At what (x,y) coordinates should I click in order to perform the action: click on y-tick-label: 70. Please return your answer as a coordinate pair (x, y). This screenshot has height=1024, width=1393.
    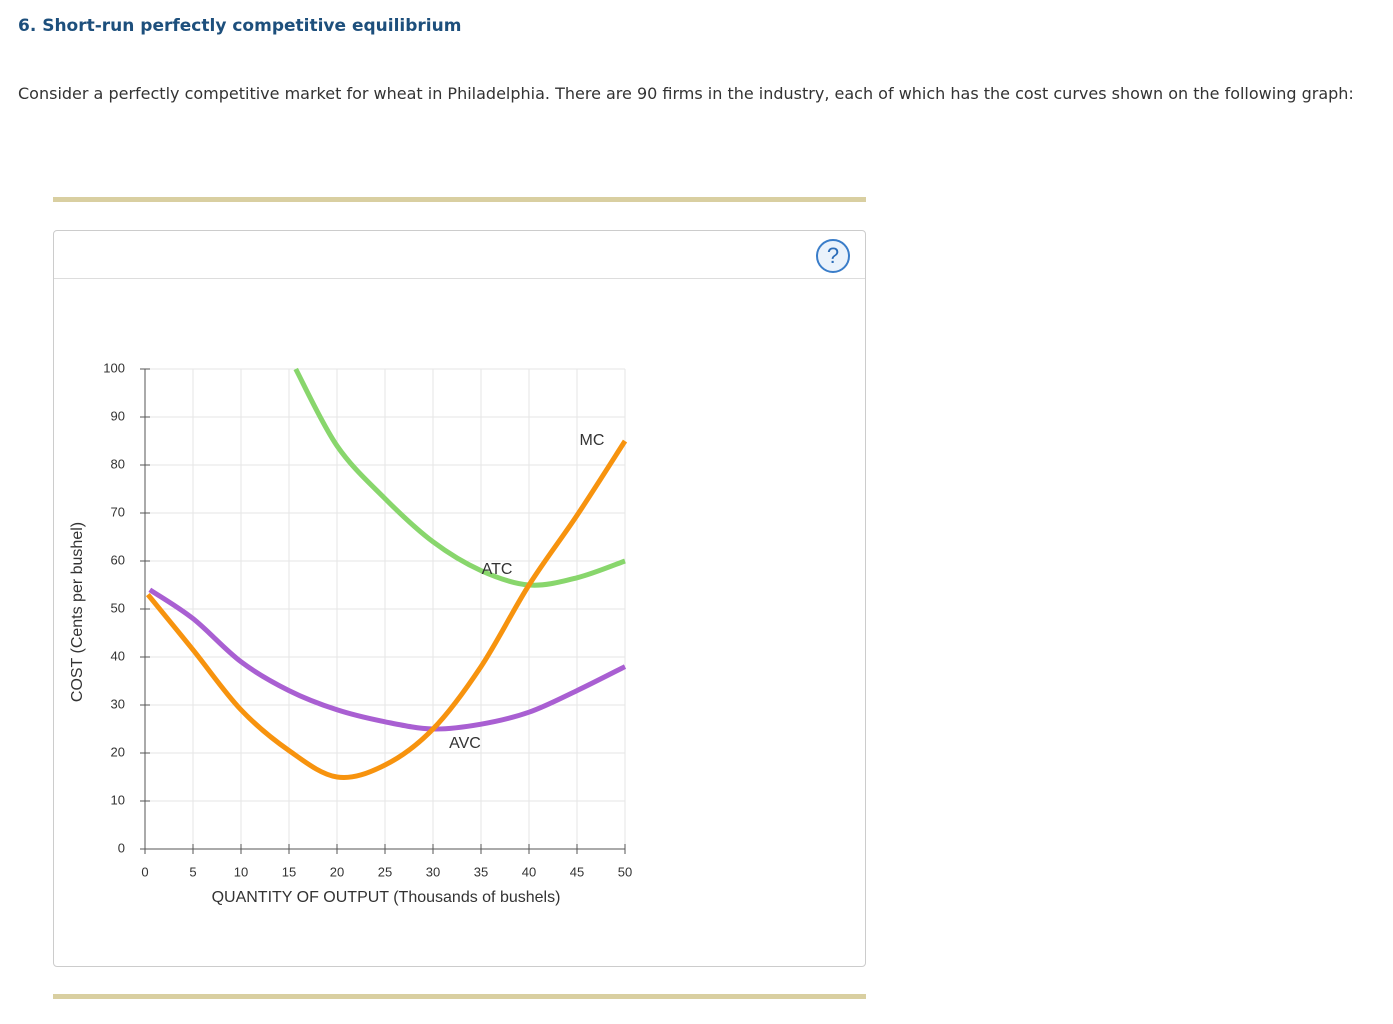
    Looking at the image, I should click on (118, 511).